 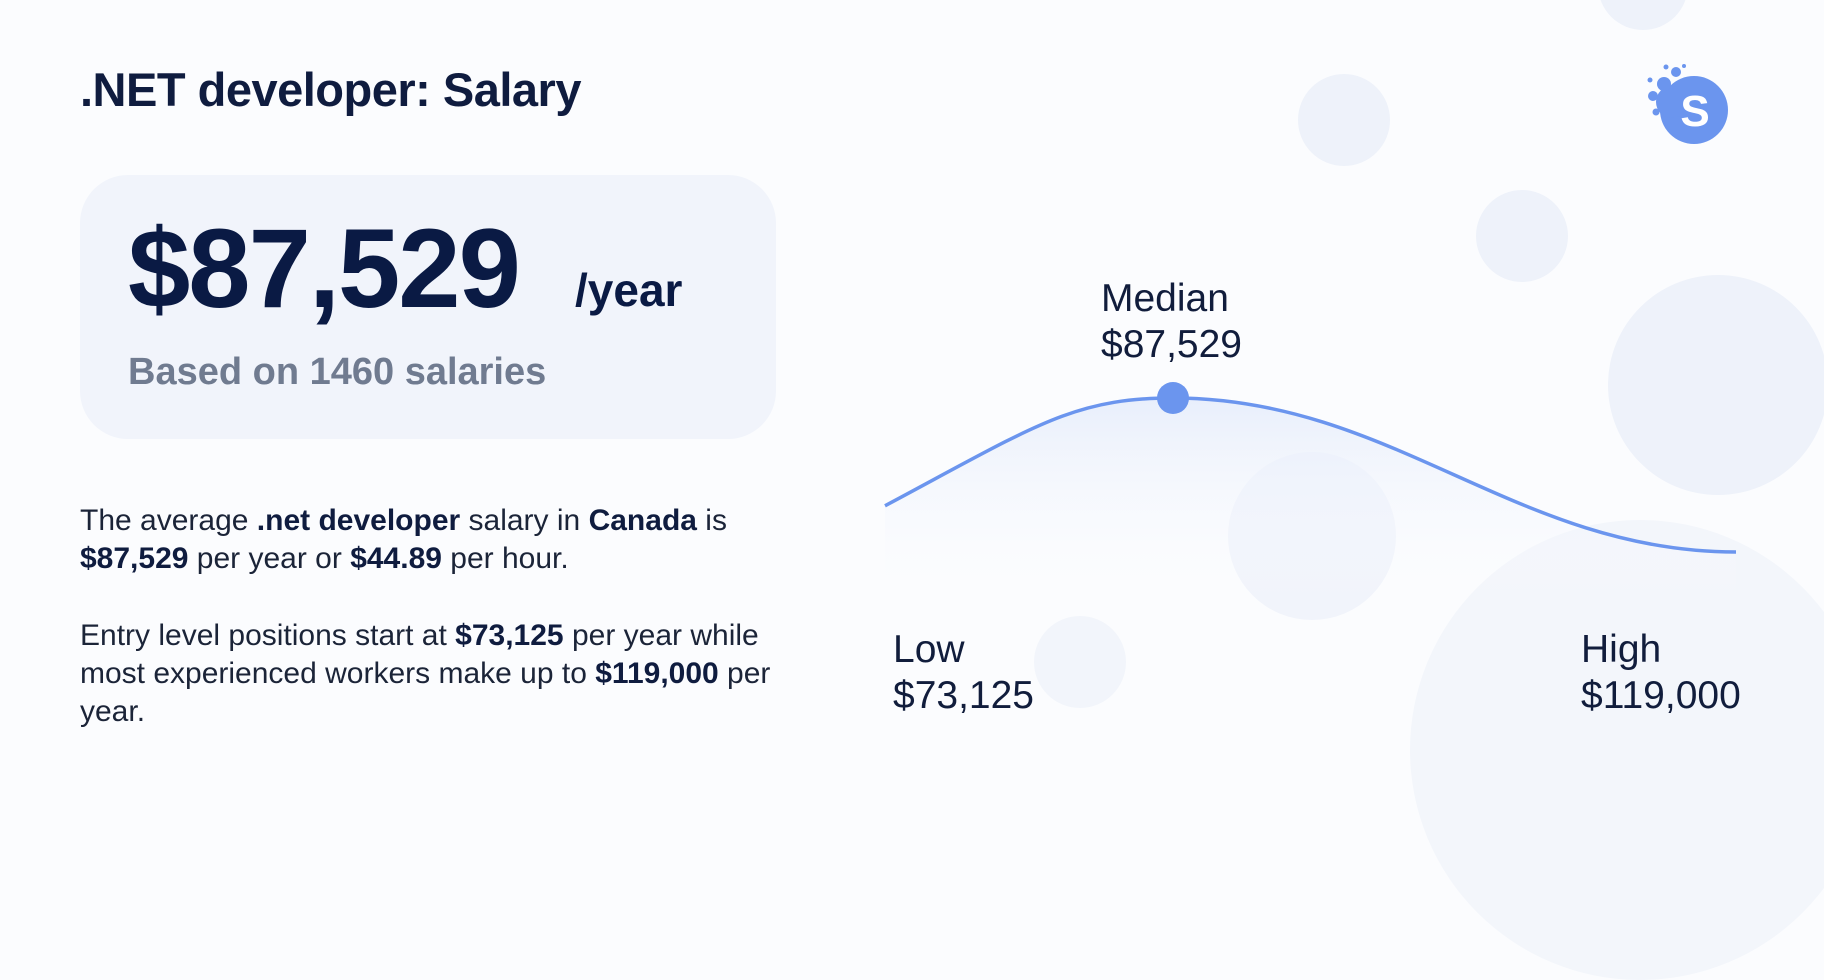 What do you see at coordinates (1694, 111) in the screenshot?
I see `logo-letter: S` at bounding box center [1694, 111].